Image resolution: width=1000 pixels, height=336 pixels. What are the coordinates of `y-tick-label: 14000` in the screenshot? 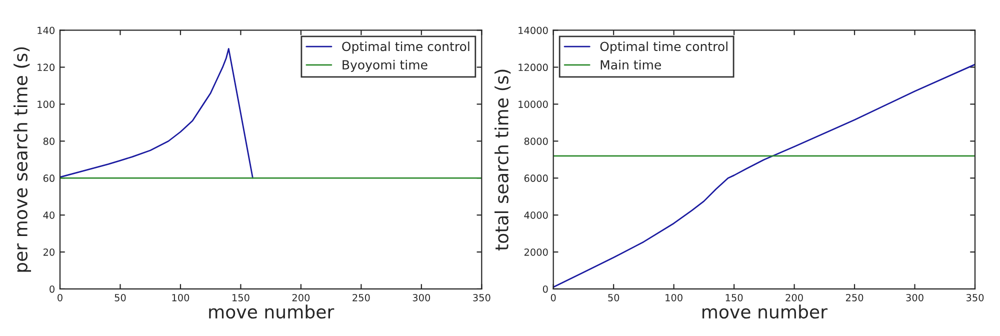 It's located at (533, 30).